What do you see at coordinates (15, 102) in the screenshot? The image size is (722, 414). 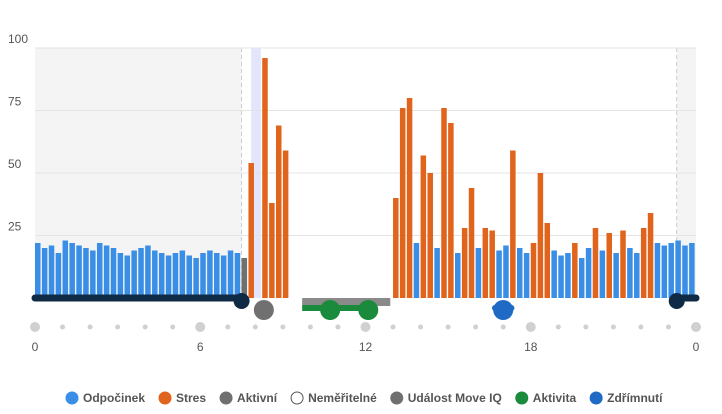 I see `y-tick-label: 75` at bounding box center [15, 102].